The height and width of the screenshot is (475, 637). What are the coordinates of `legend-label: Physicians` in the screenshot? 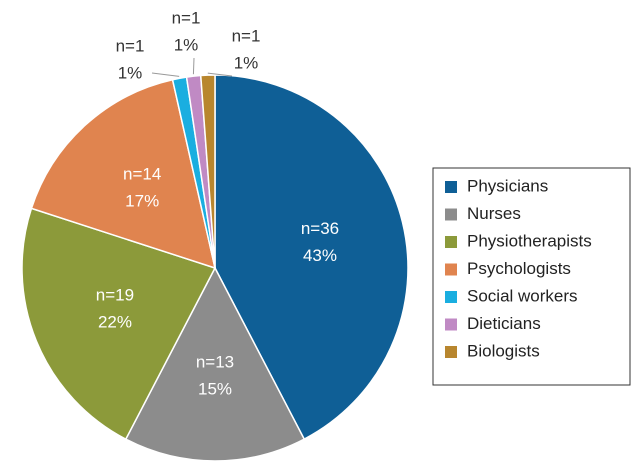 It's located at (507, 185).